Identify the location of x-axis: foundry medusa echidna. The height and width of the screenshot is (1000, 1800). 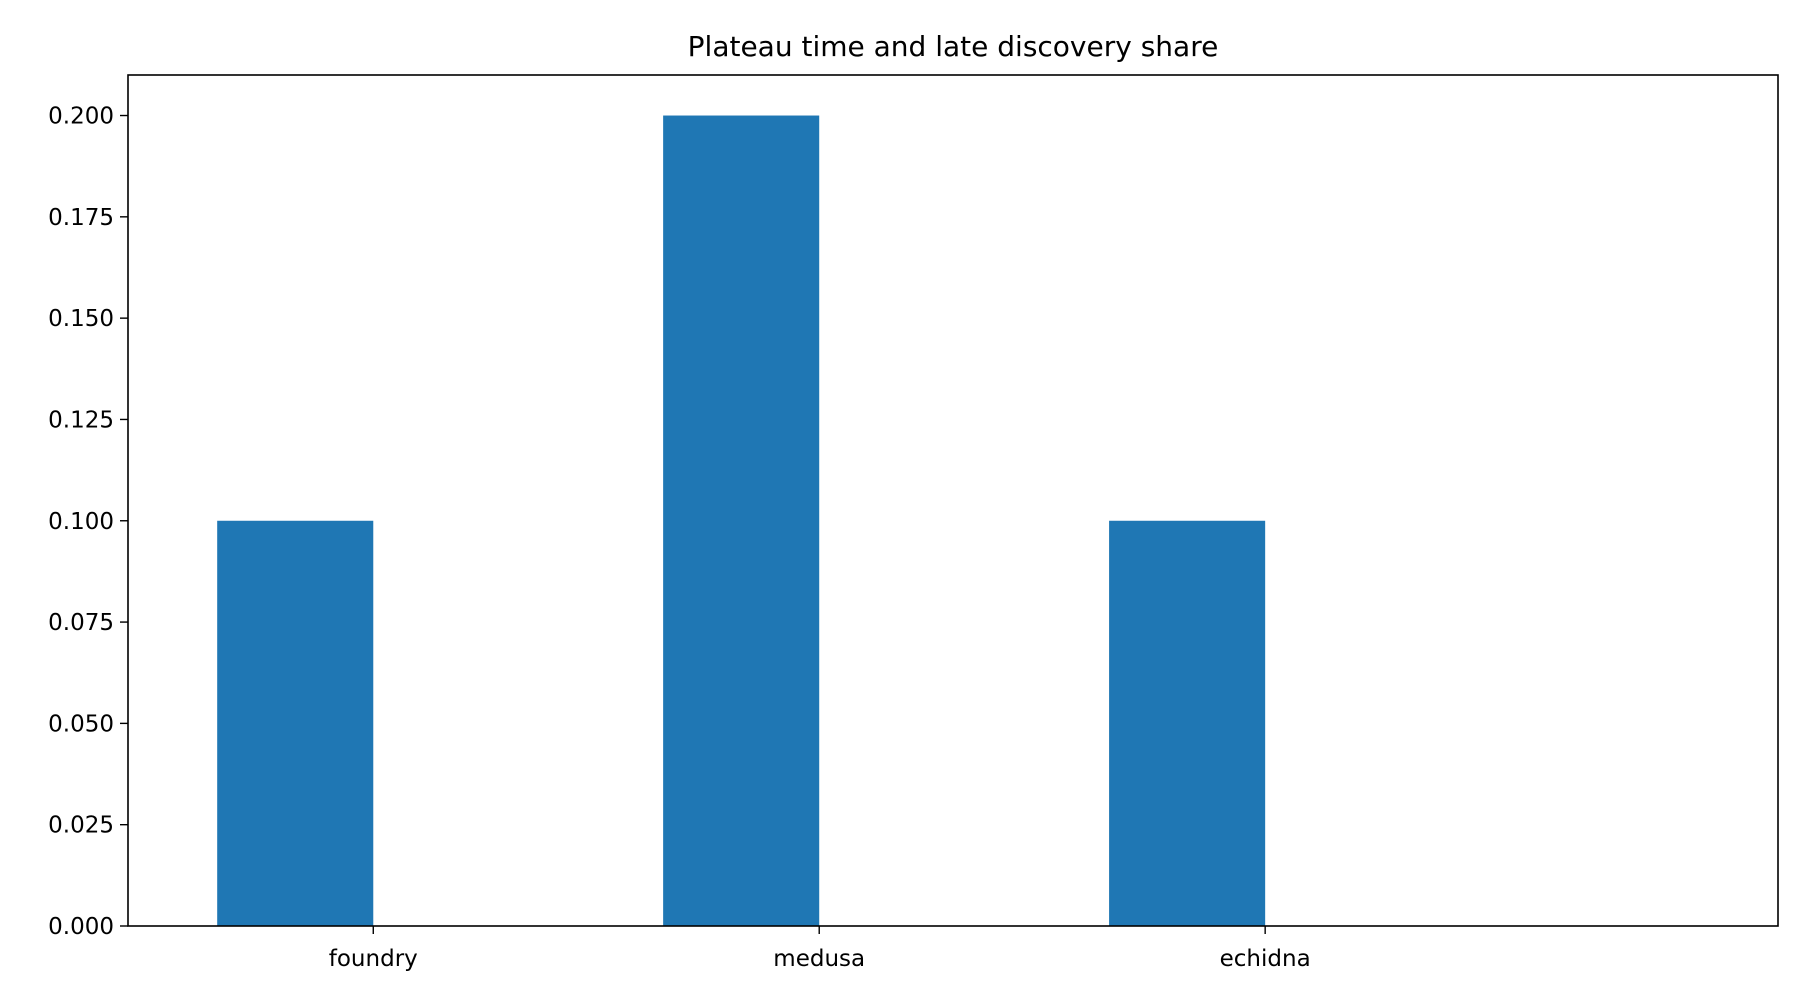
(820, 949).